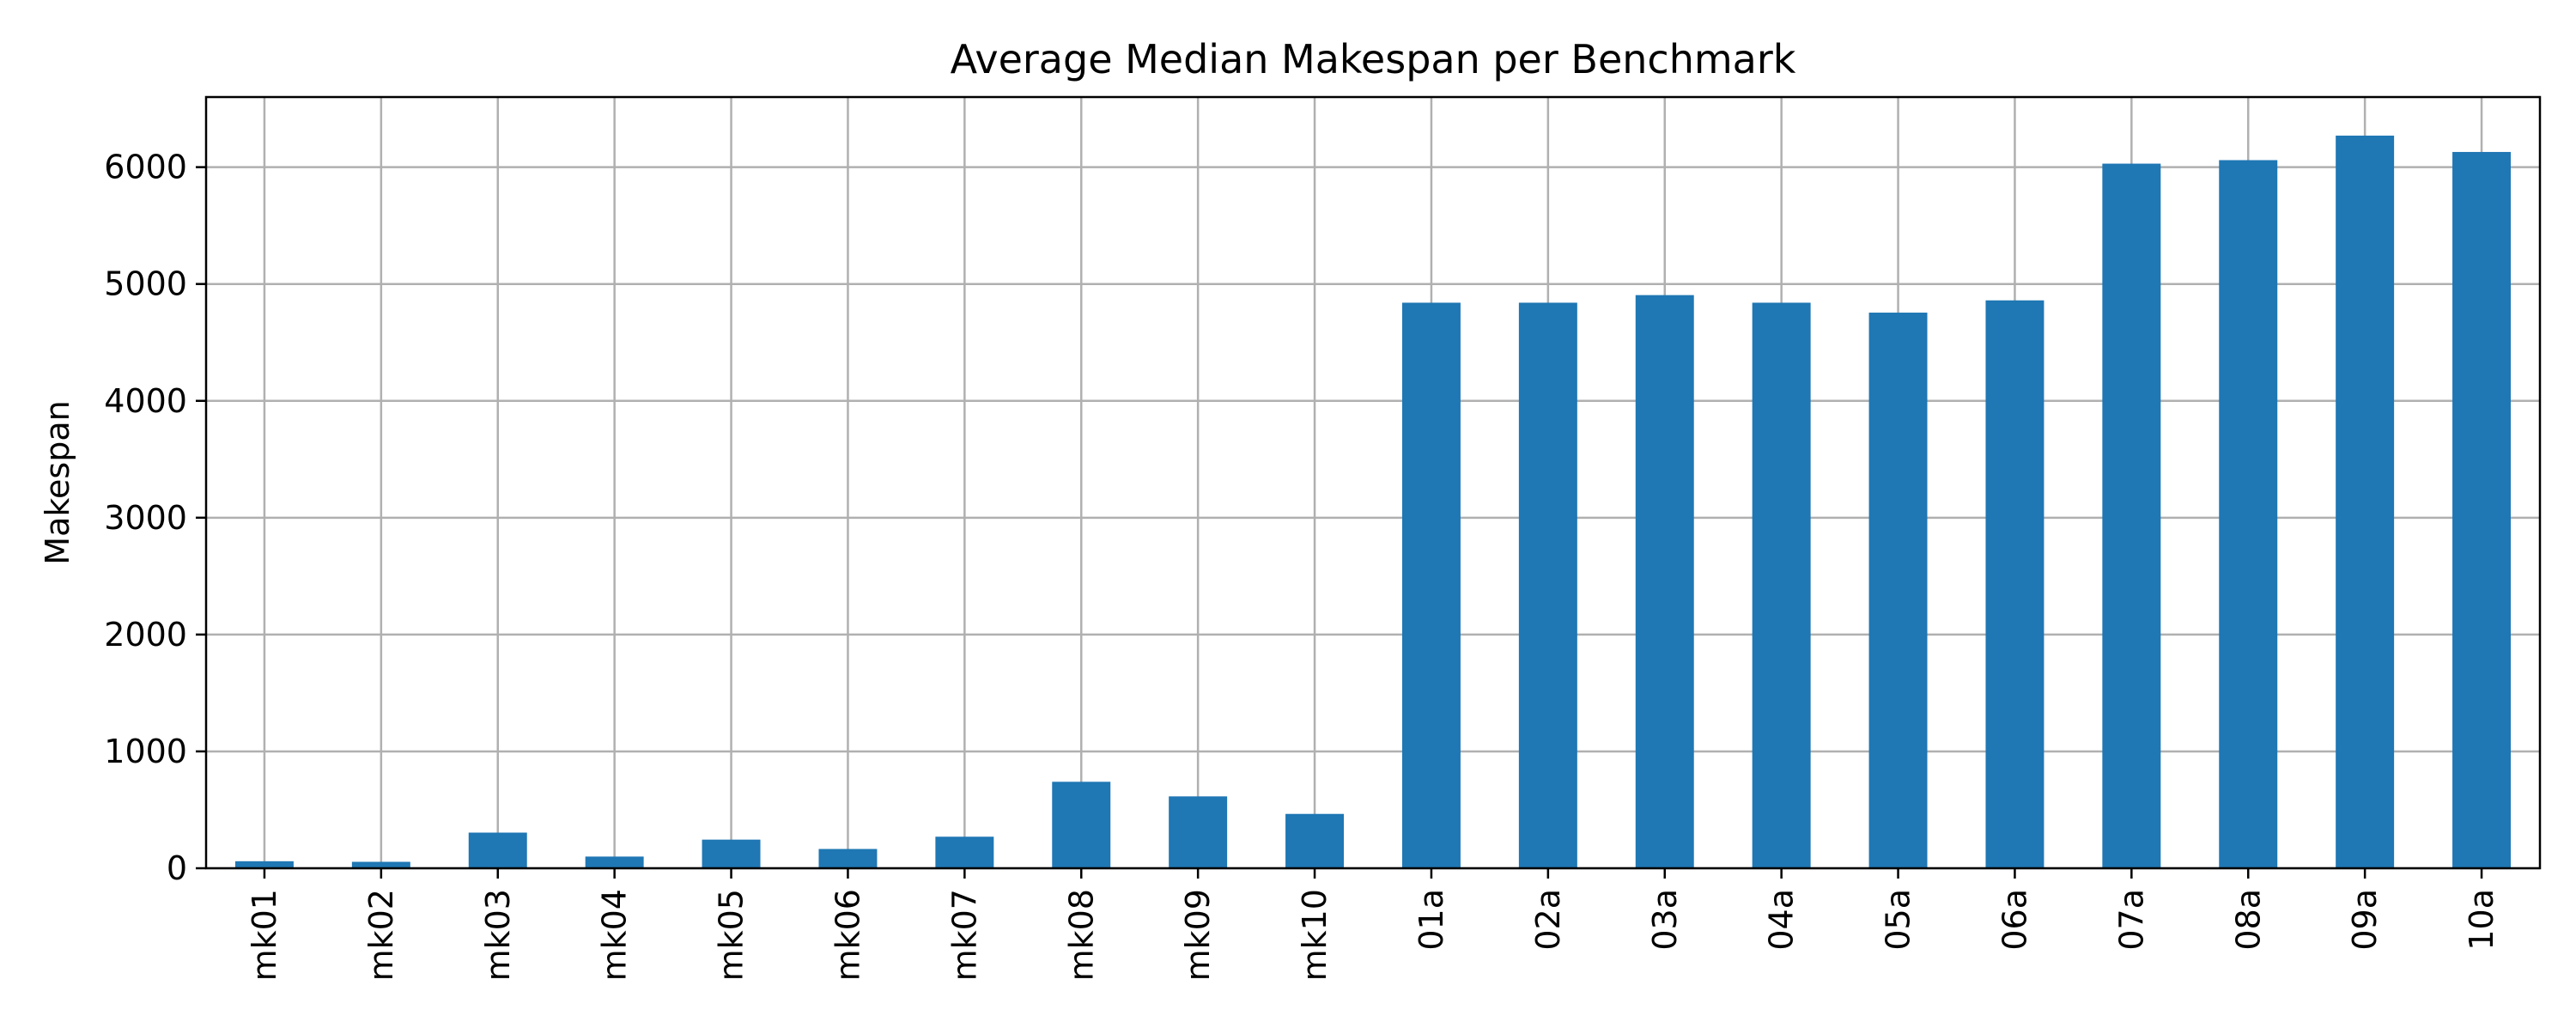 The height and width of the screenshot is (1034, 2576). What do you see at coordinates (2248, 514) in the screenshot?
I see `bar-08a` at bounding box center [2248, 514].